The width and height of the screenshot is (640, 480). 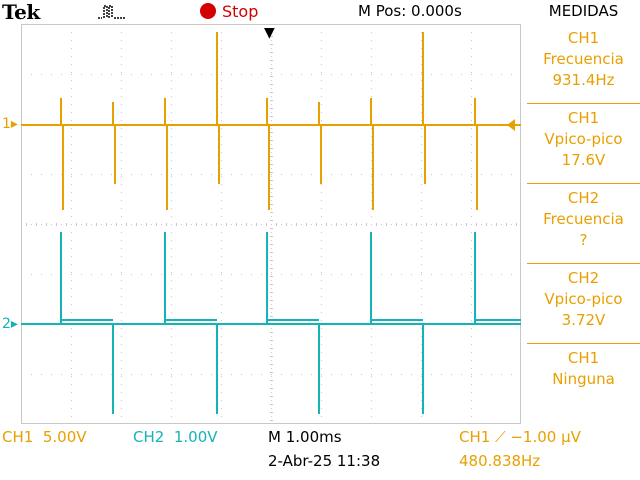 What do you see at coordinates (583, 198) in the screenshot?
I see `measurement-channel: CH2` at bounding box center [583, 198].